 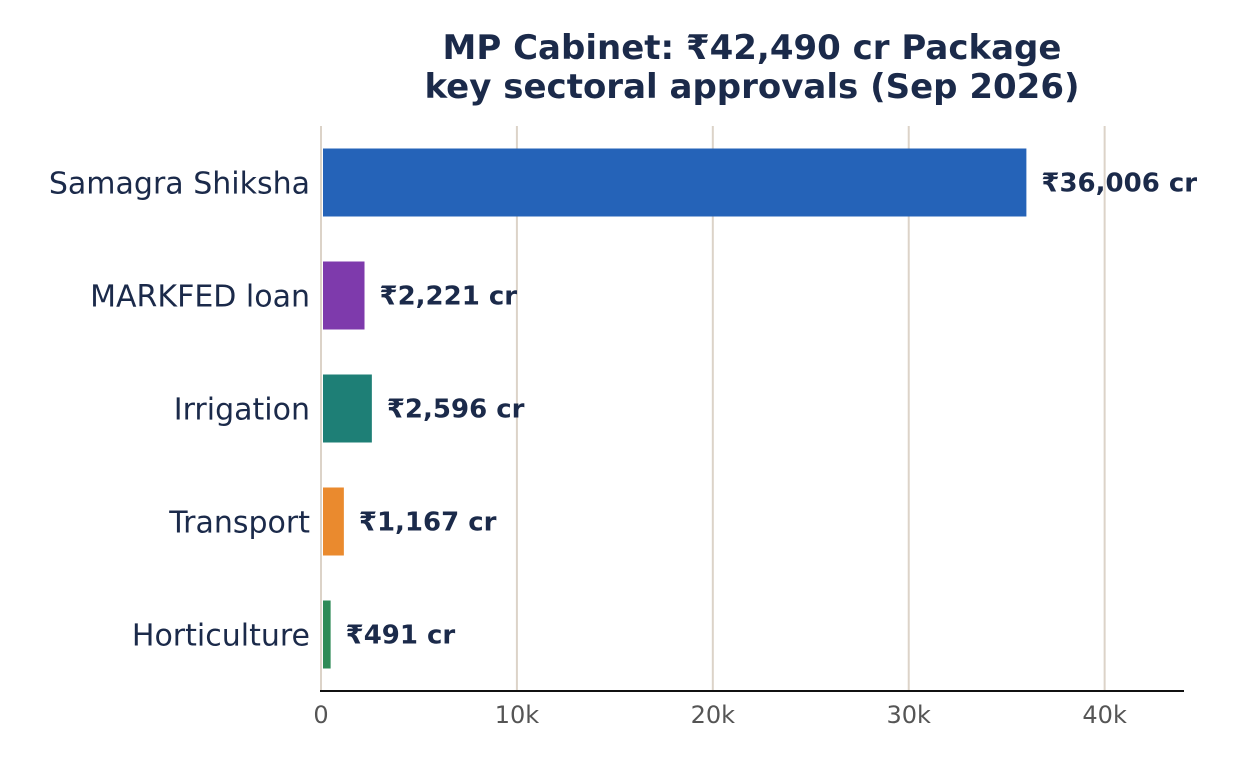 What do you see at coordinates (456, 410) in the screenshot?
I see `data-label: ₹2,596 cr` at bounding box center [456, 410].